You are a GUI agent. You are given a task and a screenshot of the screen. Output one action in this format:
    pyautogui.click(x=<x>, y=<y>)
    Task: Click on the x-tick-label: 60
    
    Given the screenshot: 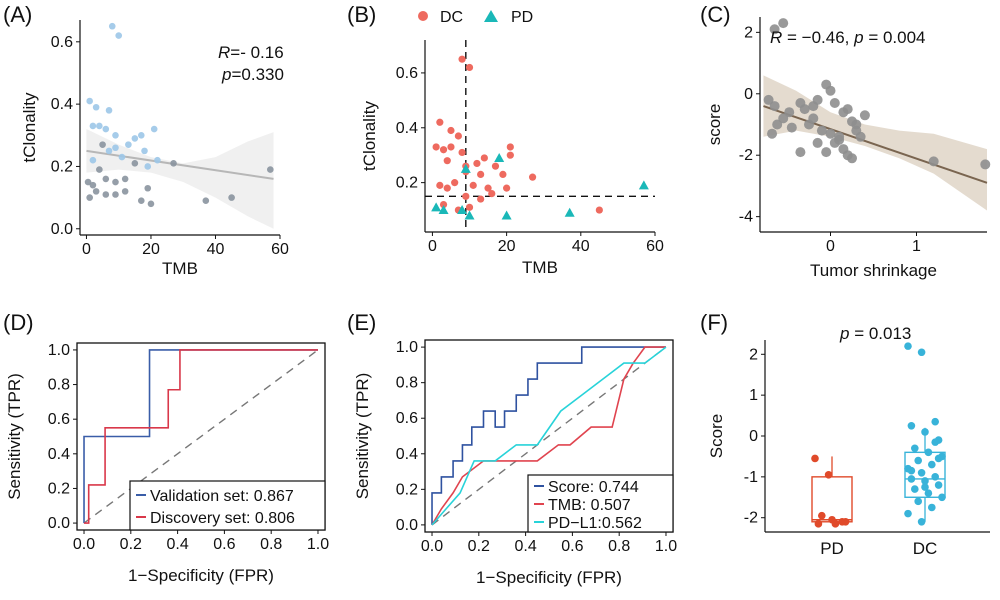 What is the action you would take?
    pyautogui.click(x=655, y=246)
    